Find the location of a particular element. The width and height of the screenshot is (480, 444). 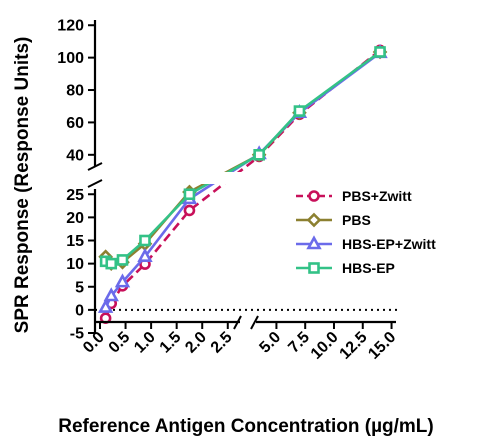

legend-entry: PBS is located at coordinates (333, 220).